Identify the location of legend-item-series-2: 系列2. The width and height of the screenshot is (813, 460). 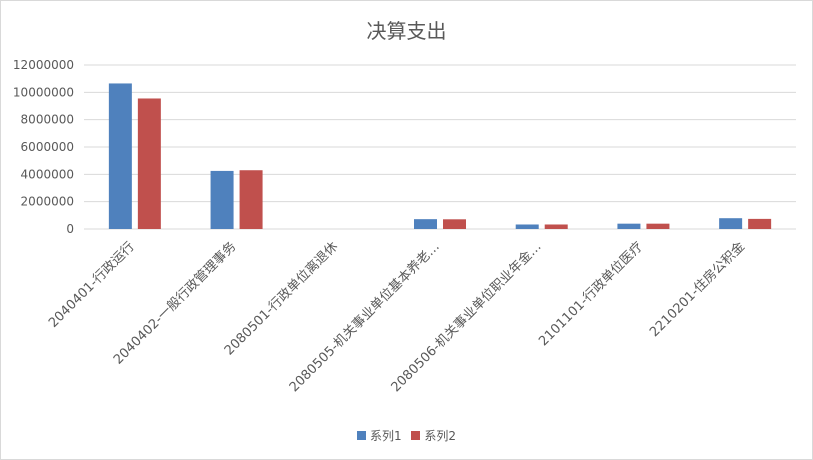
(433, 435).